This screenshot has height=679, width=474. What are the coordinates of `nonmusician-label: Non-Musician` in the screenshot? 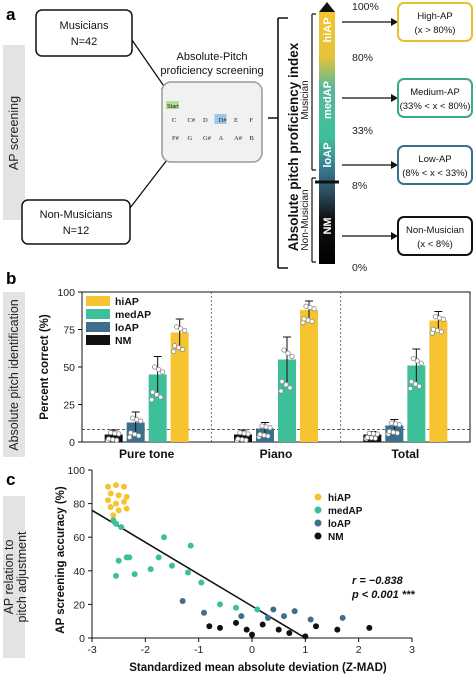 It's located at (305, 219).